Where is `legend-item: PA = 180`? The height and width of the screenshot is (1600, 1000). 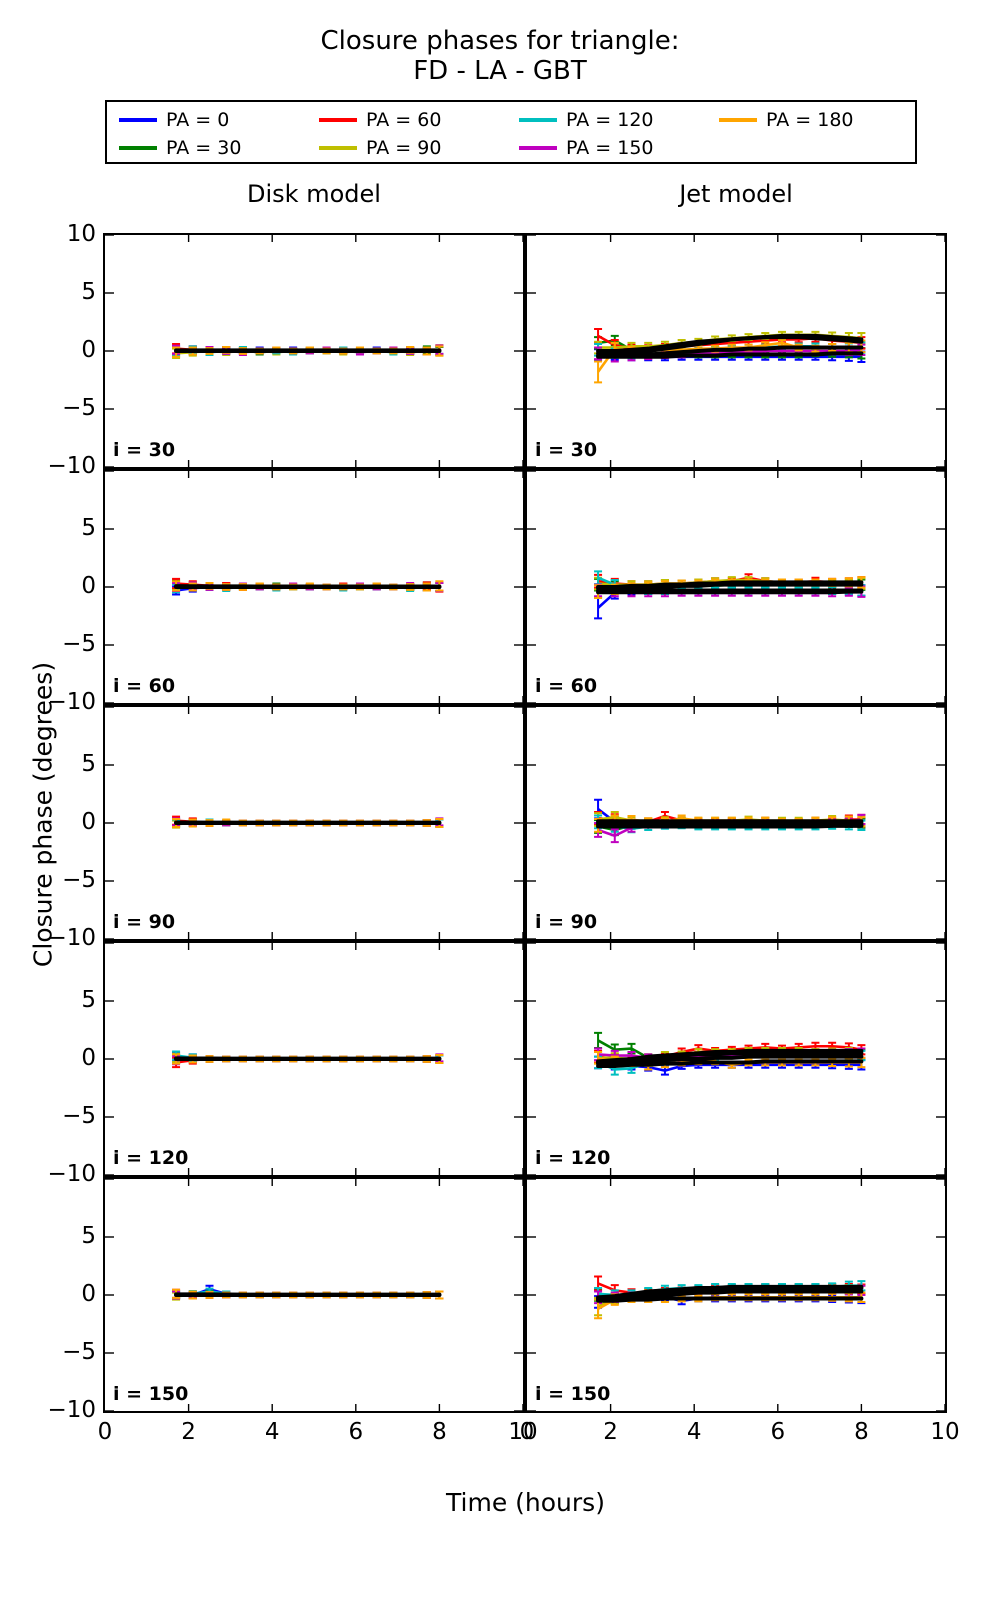
legend-item: PA = 180 is located at coordinates (813, 120).